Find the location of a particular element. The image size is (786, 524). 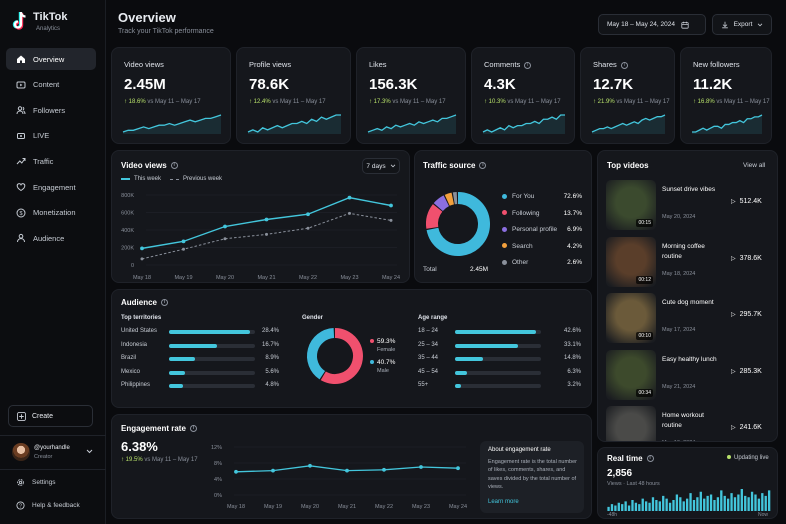

gender-donut-chart is located at coordinates (335, 356).